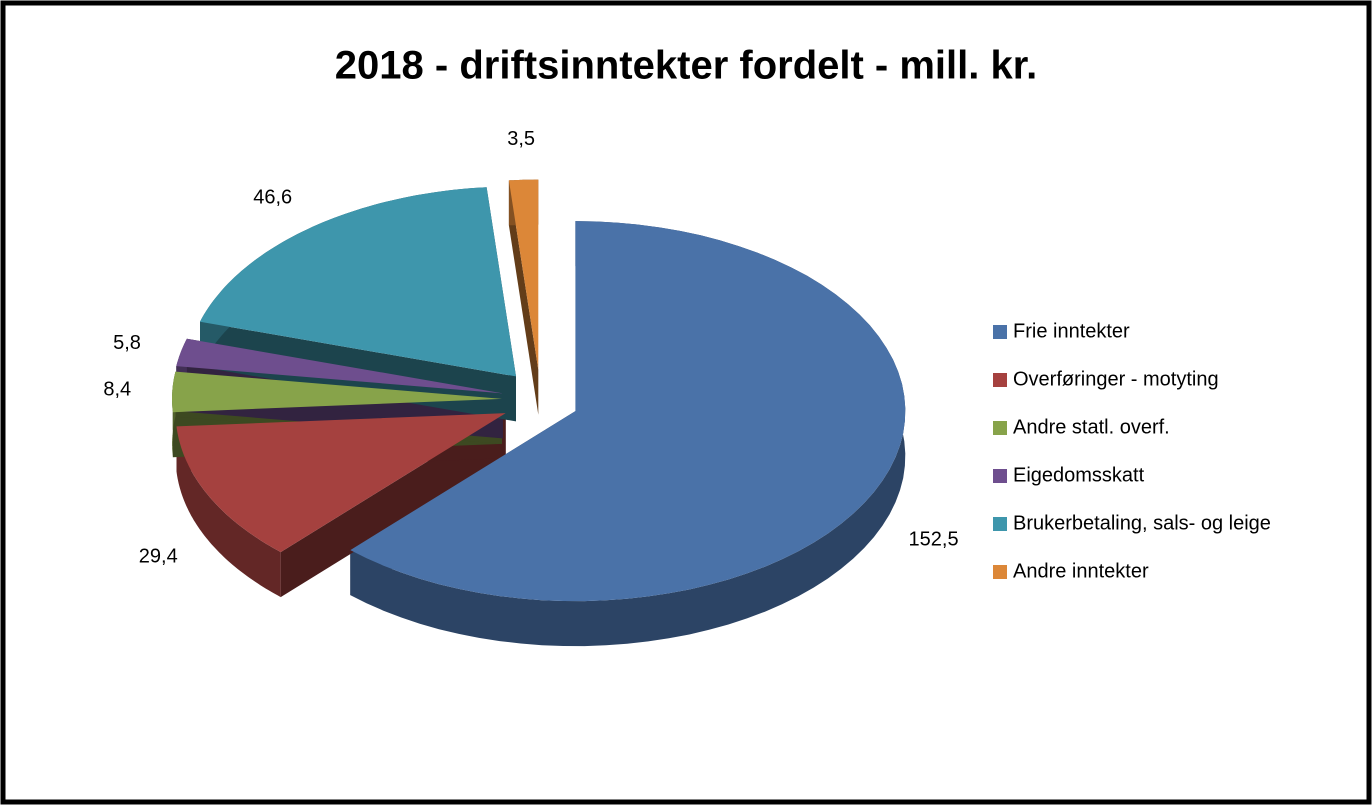  Describe the element at coordinates (1081, 571) in the screenshot. I see `legend-label: Andre inntekter` at that location.